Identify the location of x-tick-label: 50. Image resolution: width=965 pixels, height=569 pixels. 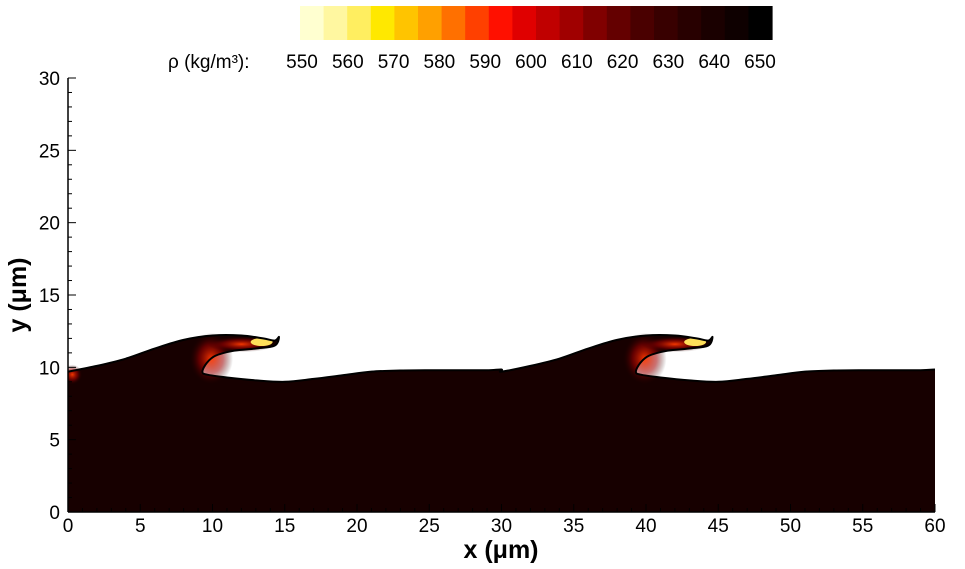
(790, 526).